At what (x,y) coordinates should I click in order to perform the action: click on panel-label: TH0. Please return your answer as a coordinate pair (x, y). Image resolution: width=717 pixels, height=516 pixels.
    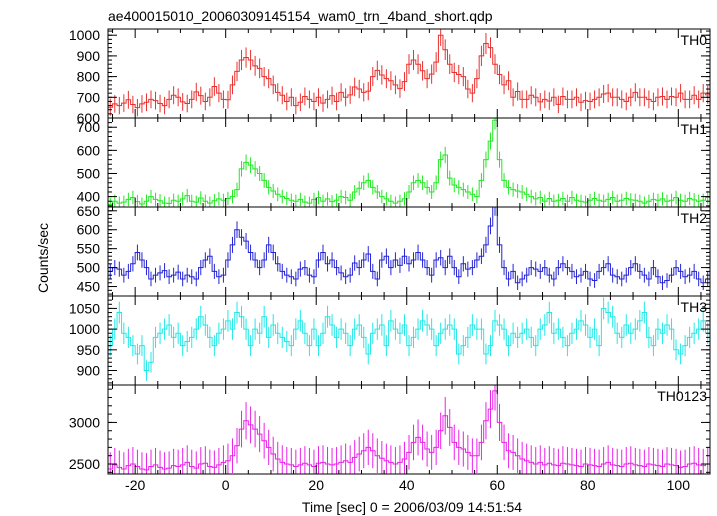
    Looking at the image, I should click on (694, 40).